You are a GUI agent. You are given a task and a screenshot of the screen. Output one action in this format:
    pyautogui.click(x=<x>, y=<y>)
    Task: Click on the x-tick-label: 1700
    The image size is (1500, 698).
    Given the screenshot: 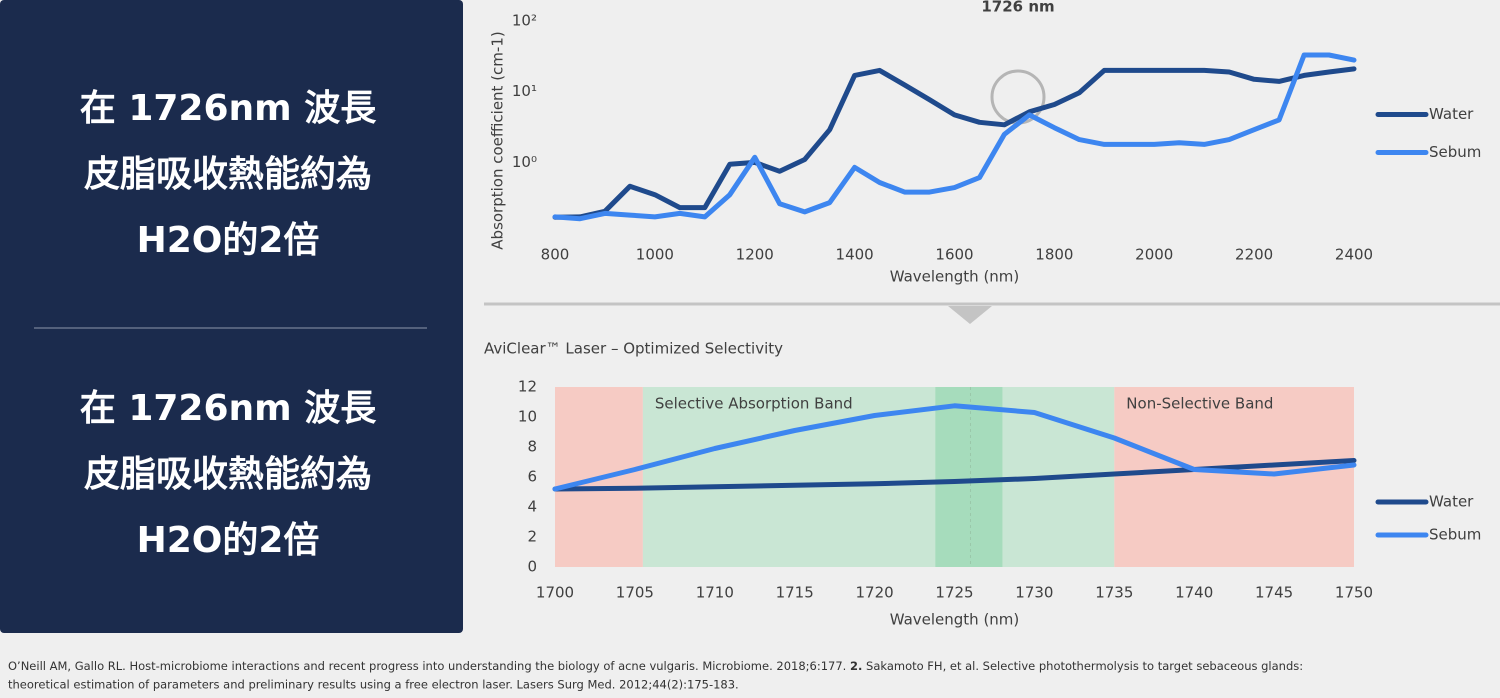 What is the action you would take?
    pyautogui.click(x=555, y=593)
    